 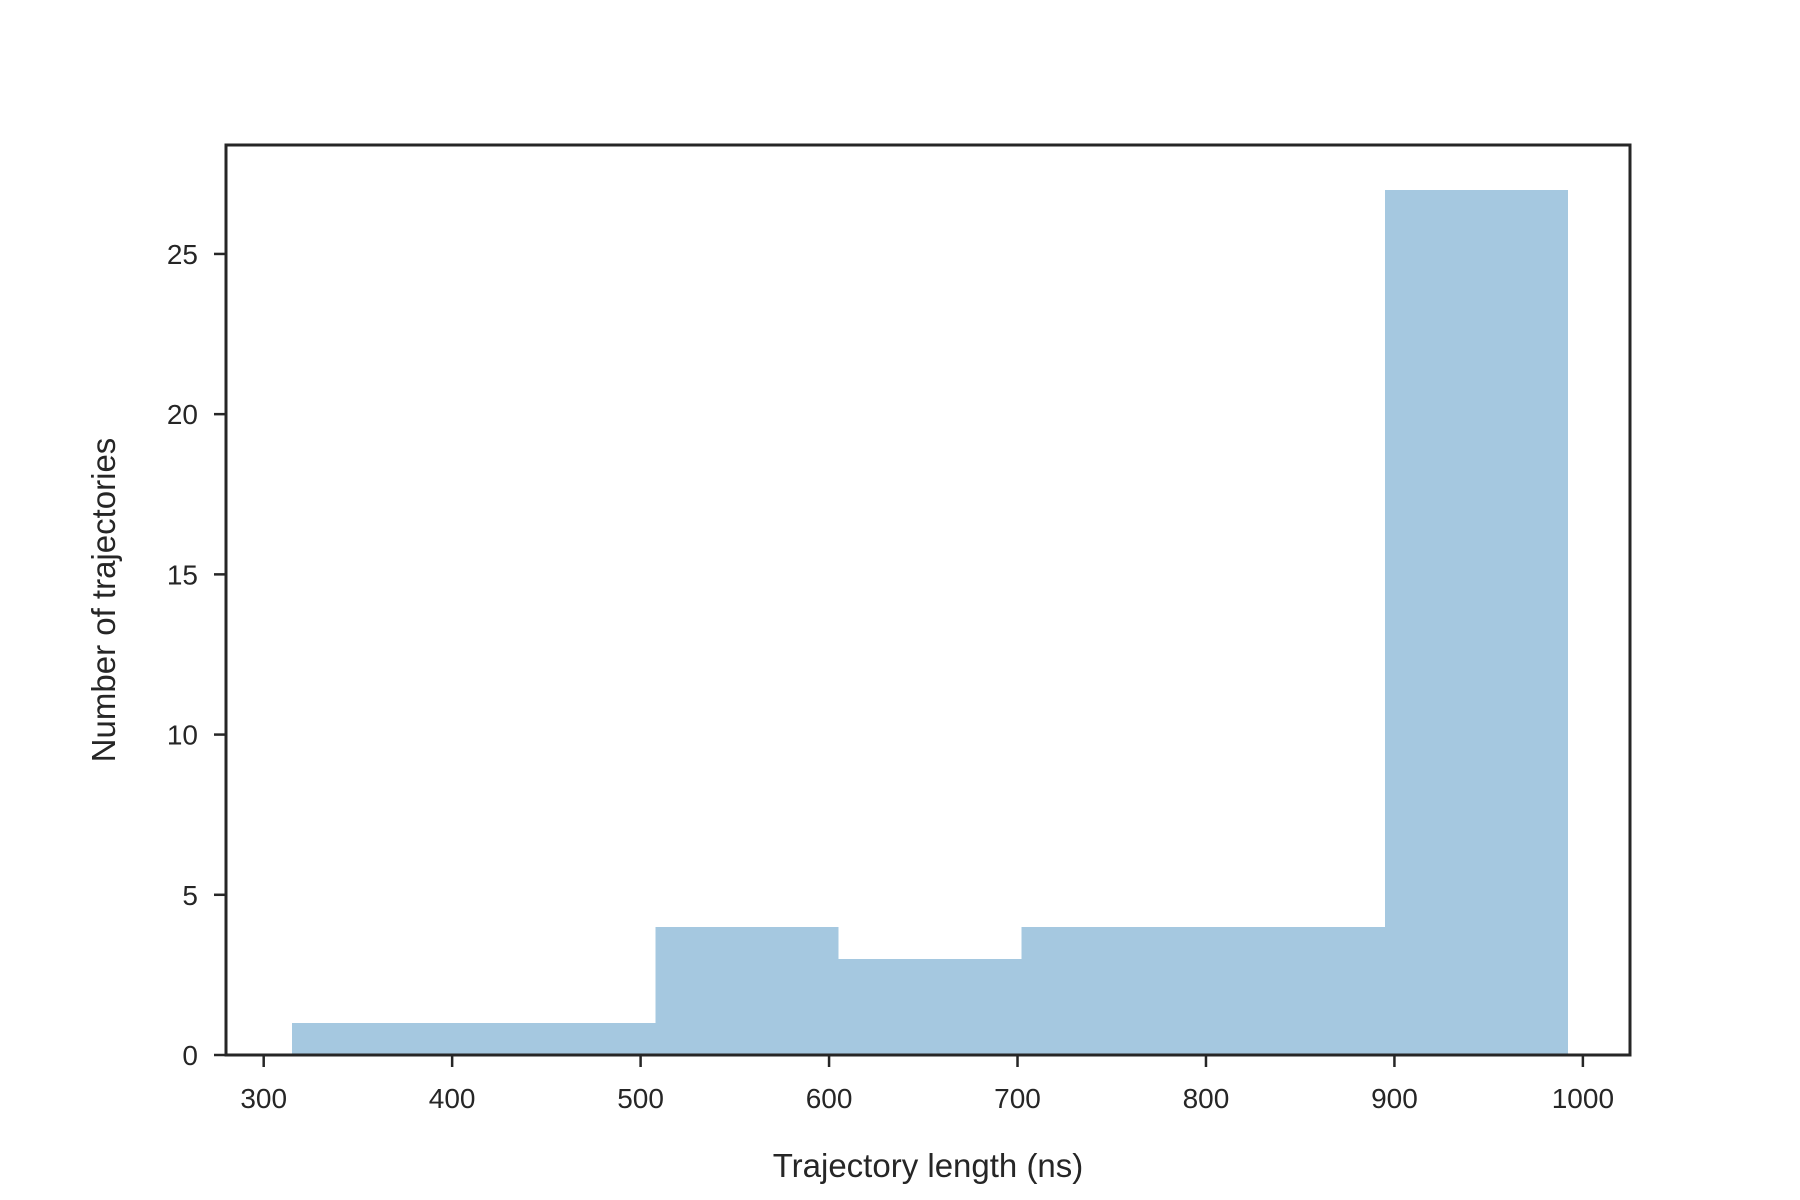 What do you see at coordinates (1206, 1098) in the screenshot?
I see `x-tick-label-5: 800` at bounding box center [1206, 1098].